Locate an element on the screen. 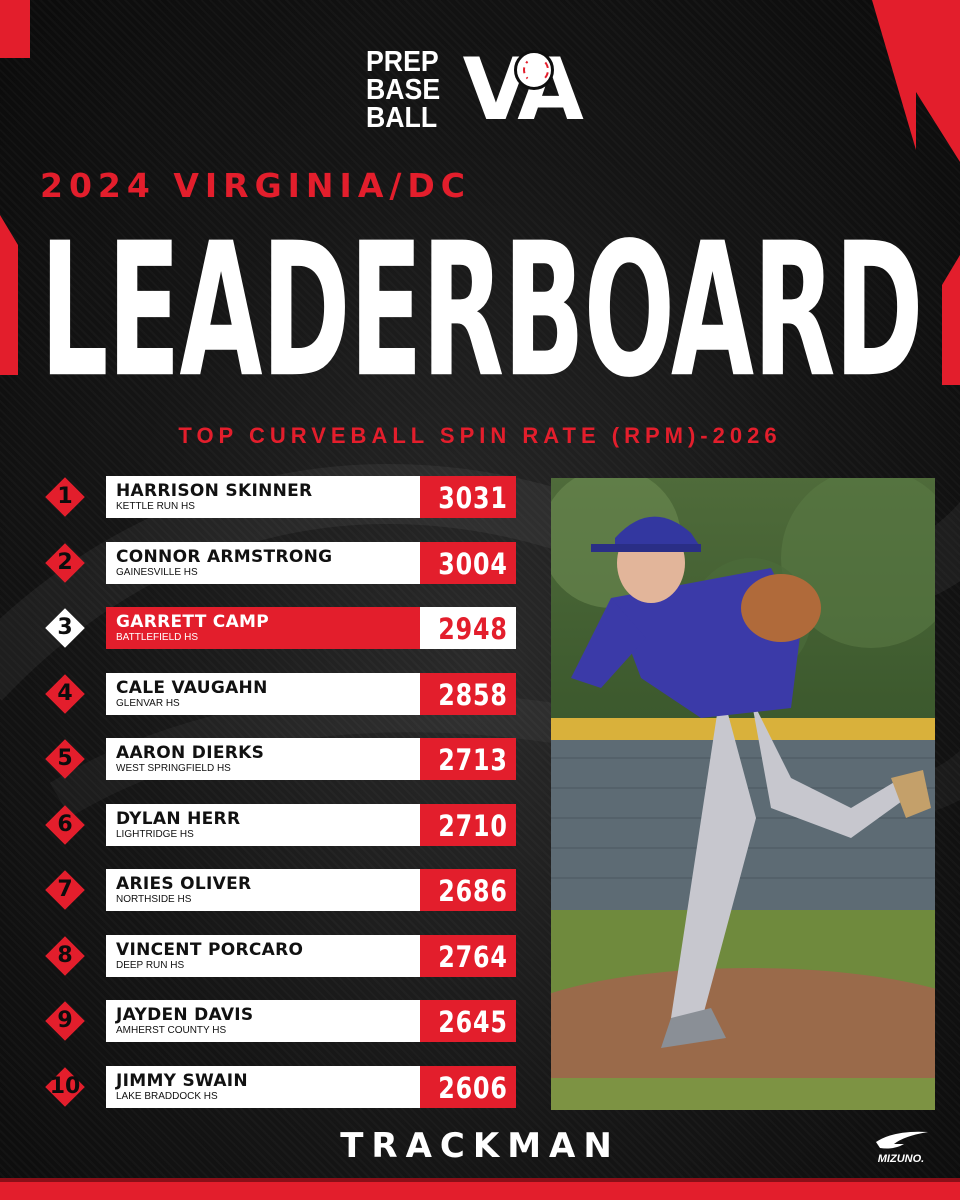  rank-badge: 3 is located at coordinates (65, 628).